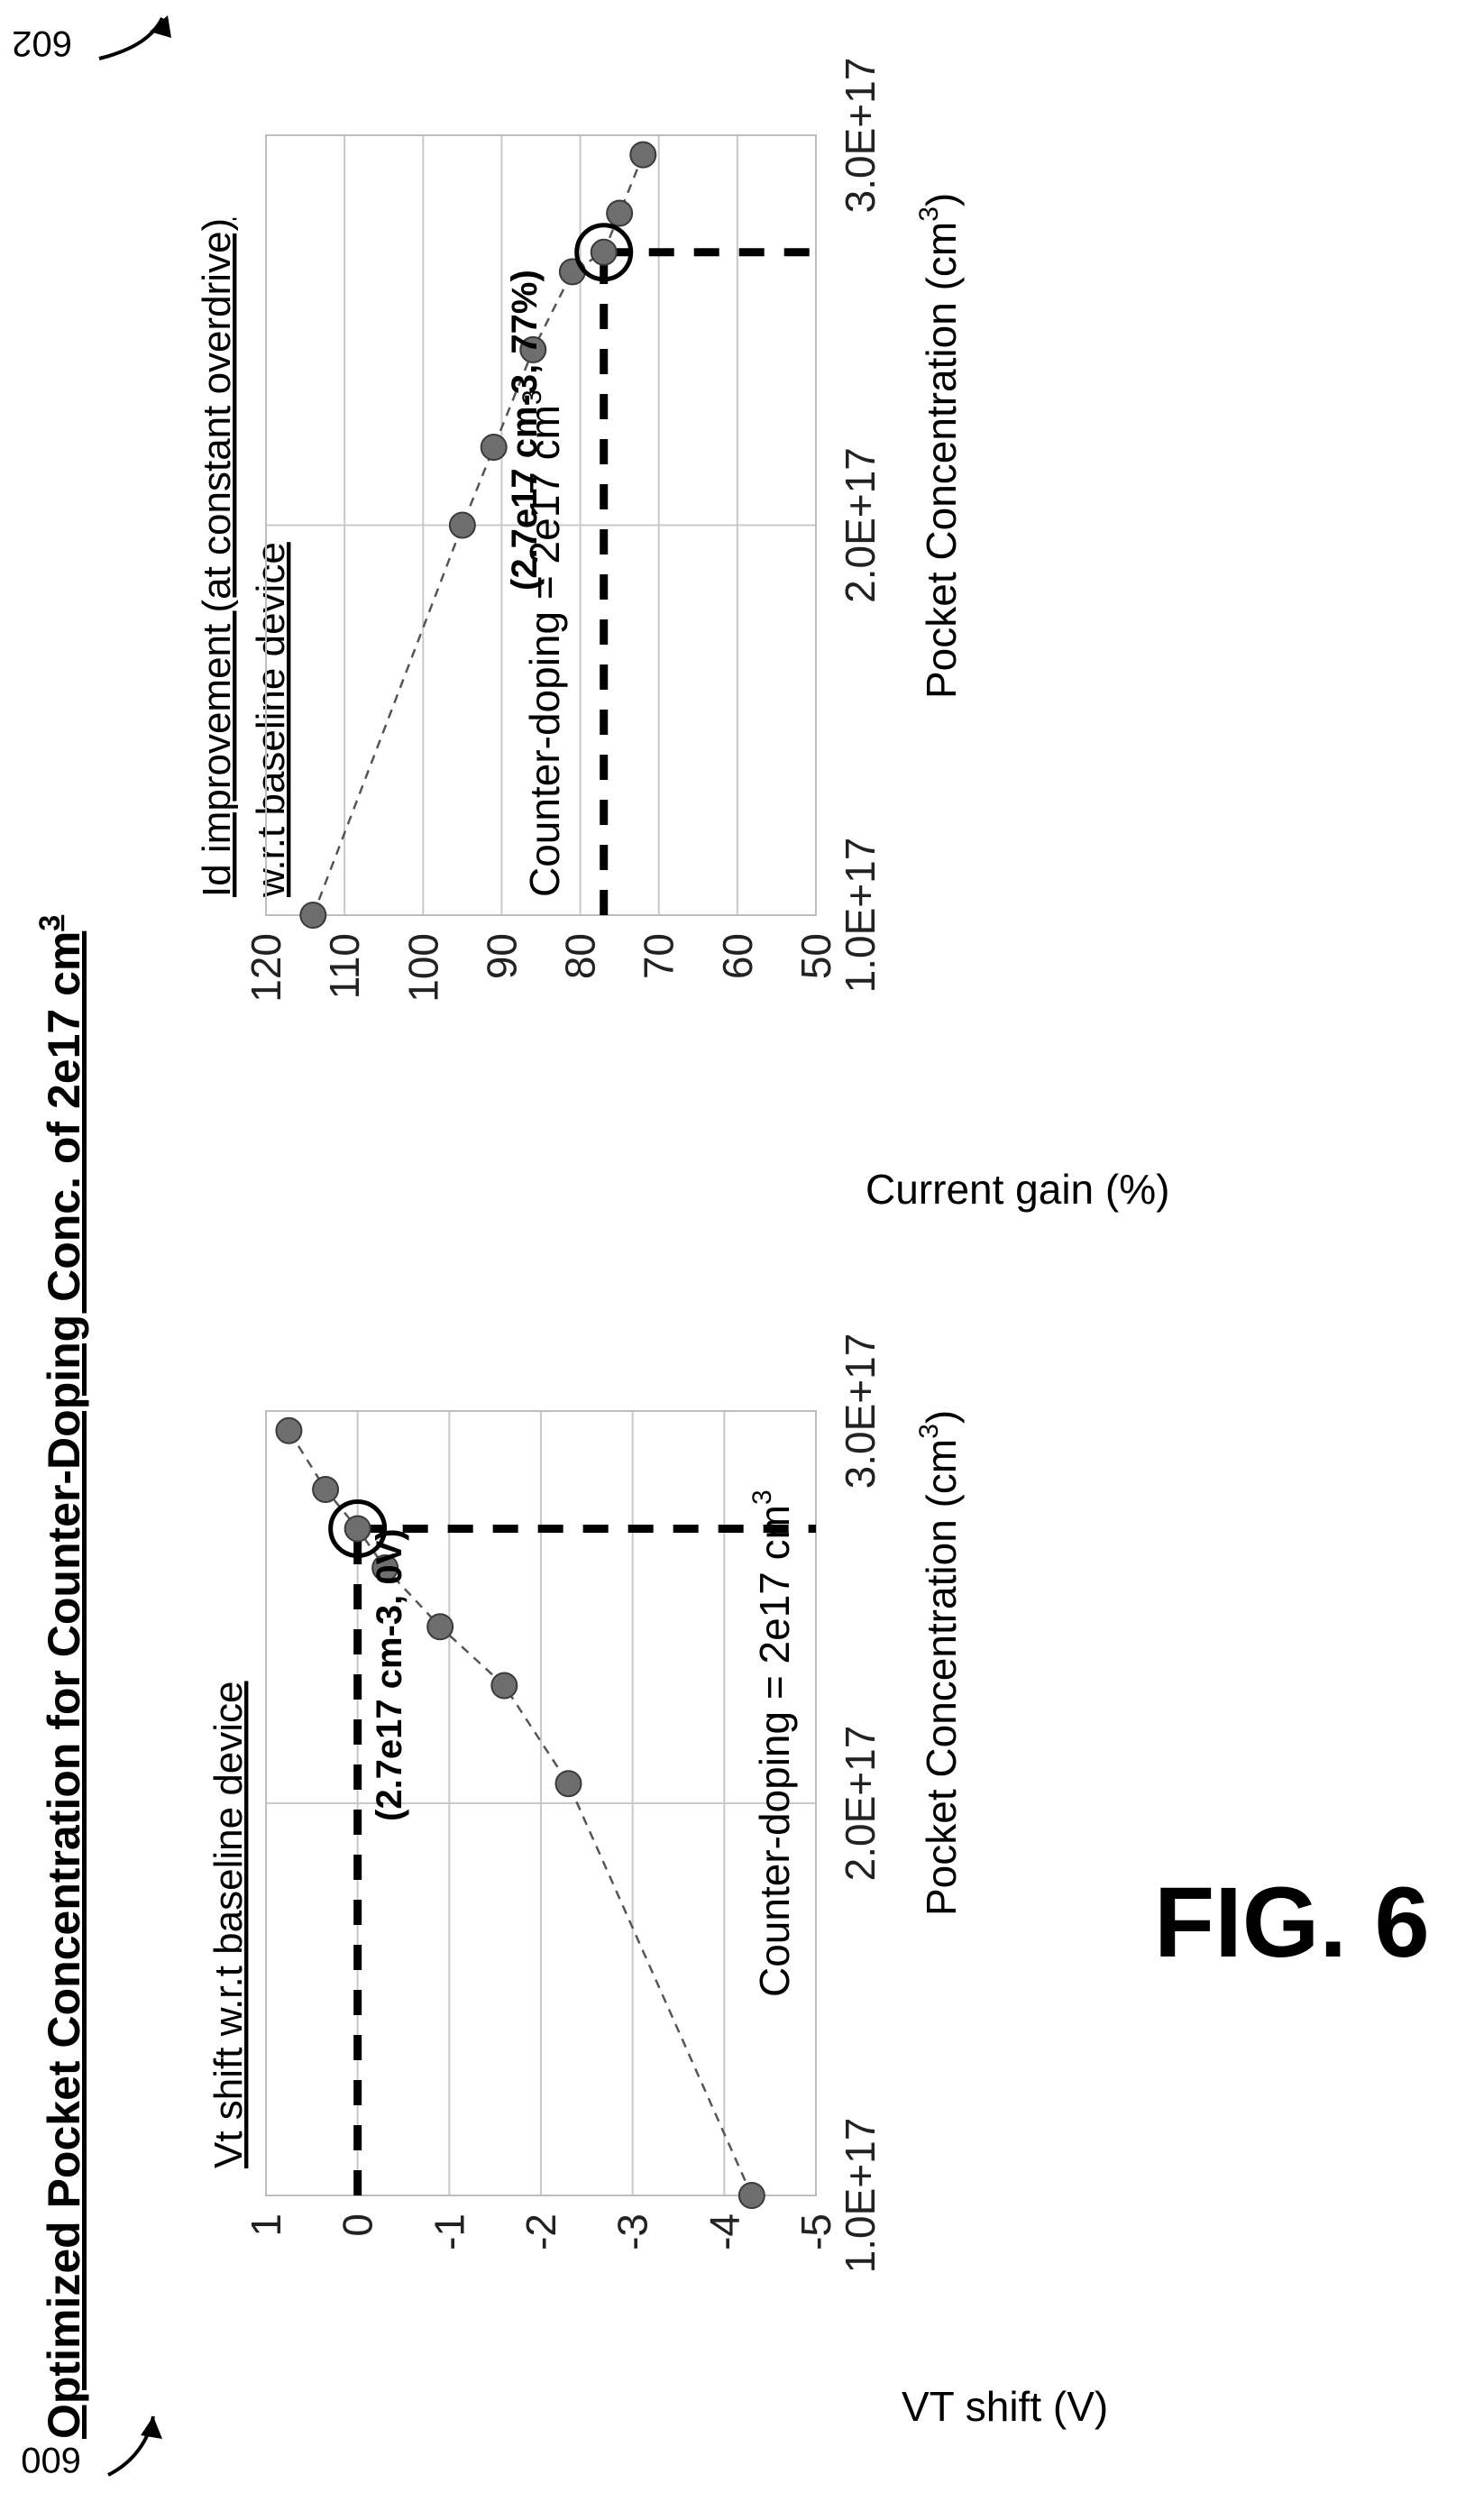  I want to click on vt-plot-frame, so click(541, 1803).